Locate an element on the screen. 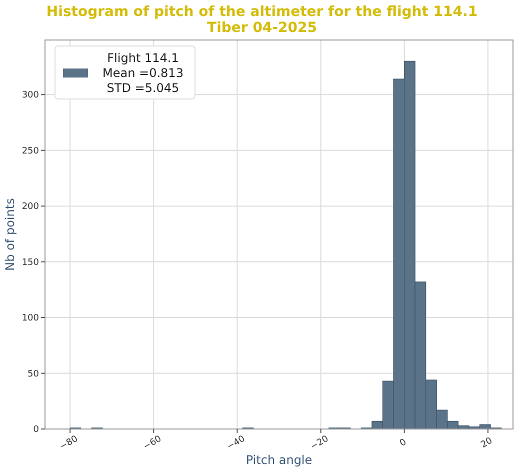  y-tick-label: 0 is located at coordinates (36, 430).